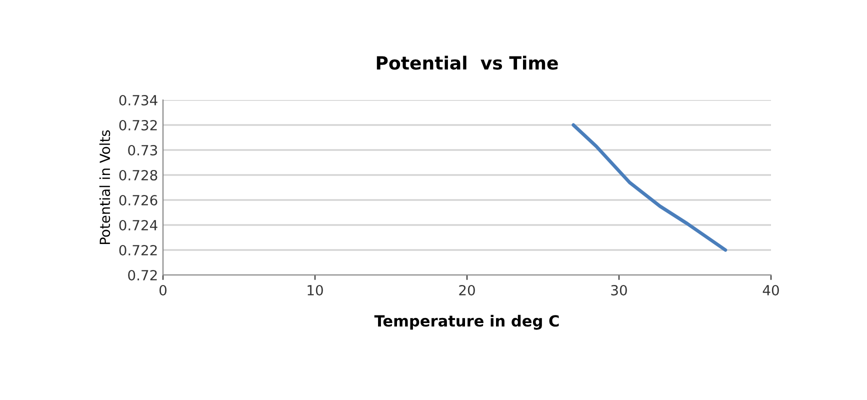  I want to click on y-axis-title: Potential in Volts, so click(104, 187).